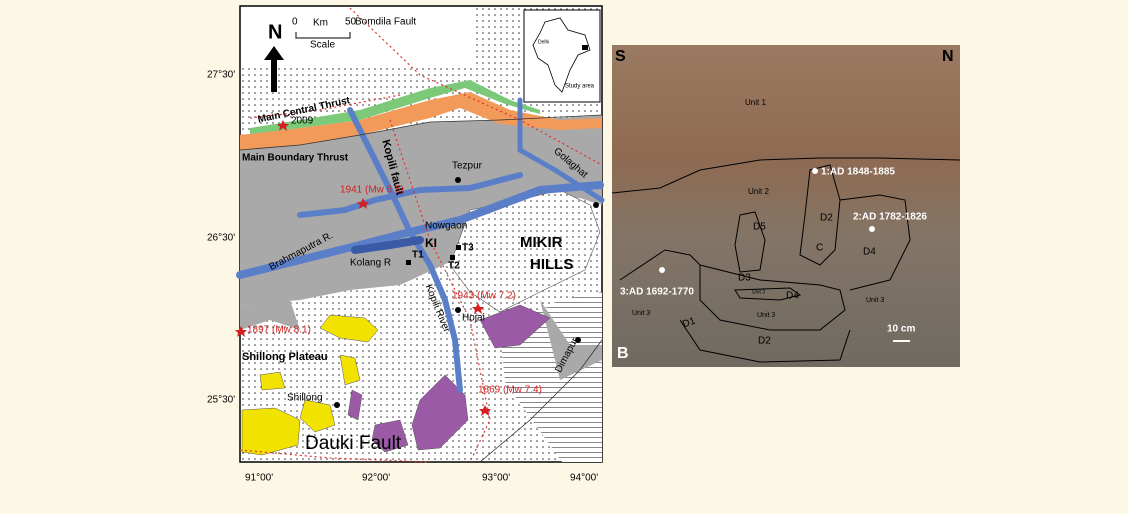  I want to click on map-label: Bomdila Fault, so click(385, 22).